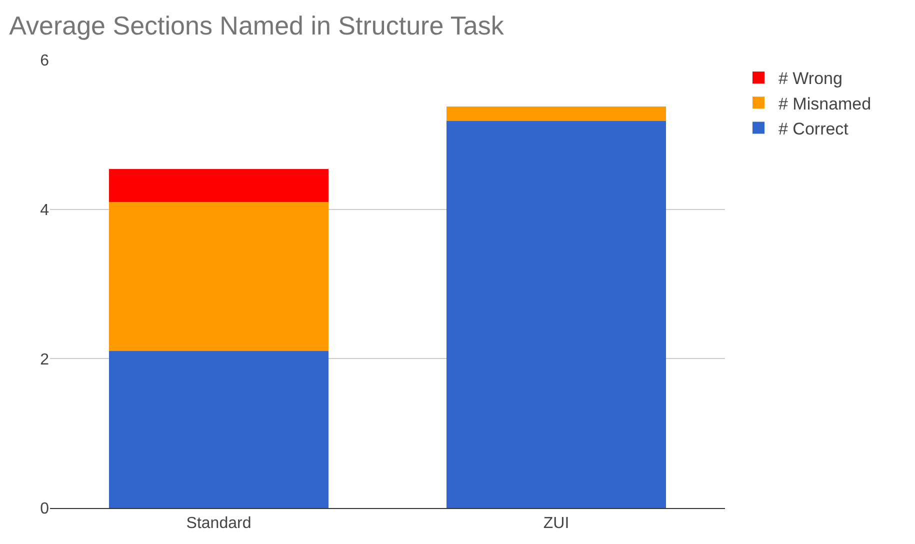  I want to click on y-tick-label: 2, so click(45, 359).